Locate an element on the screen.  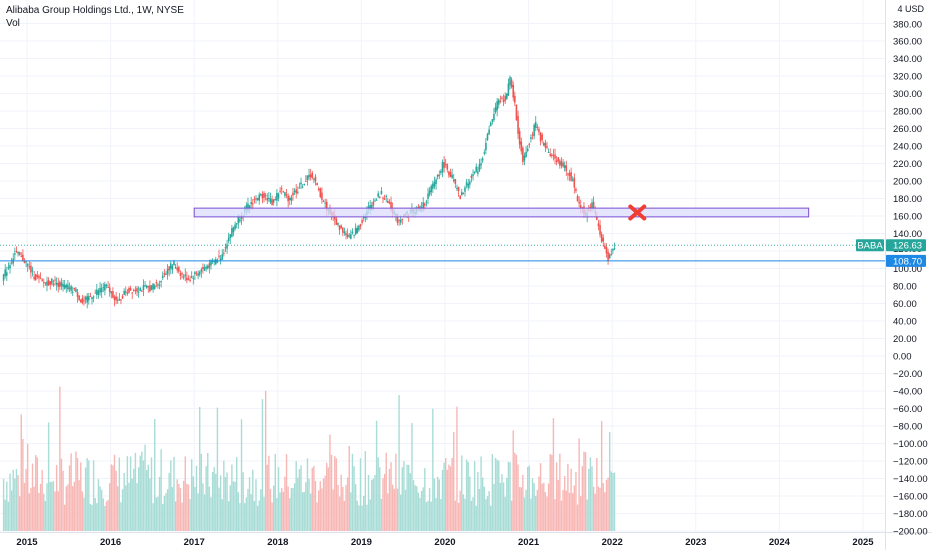
y-tick-label: 180.00 is located at coordinates (907, 199).